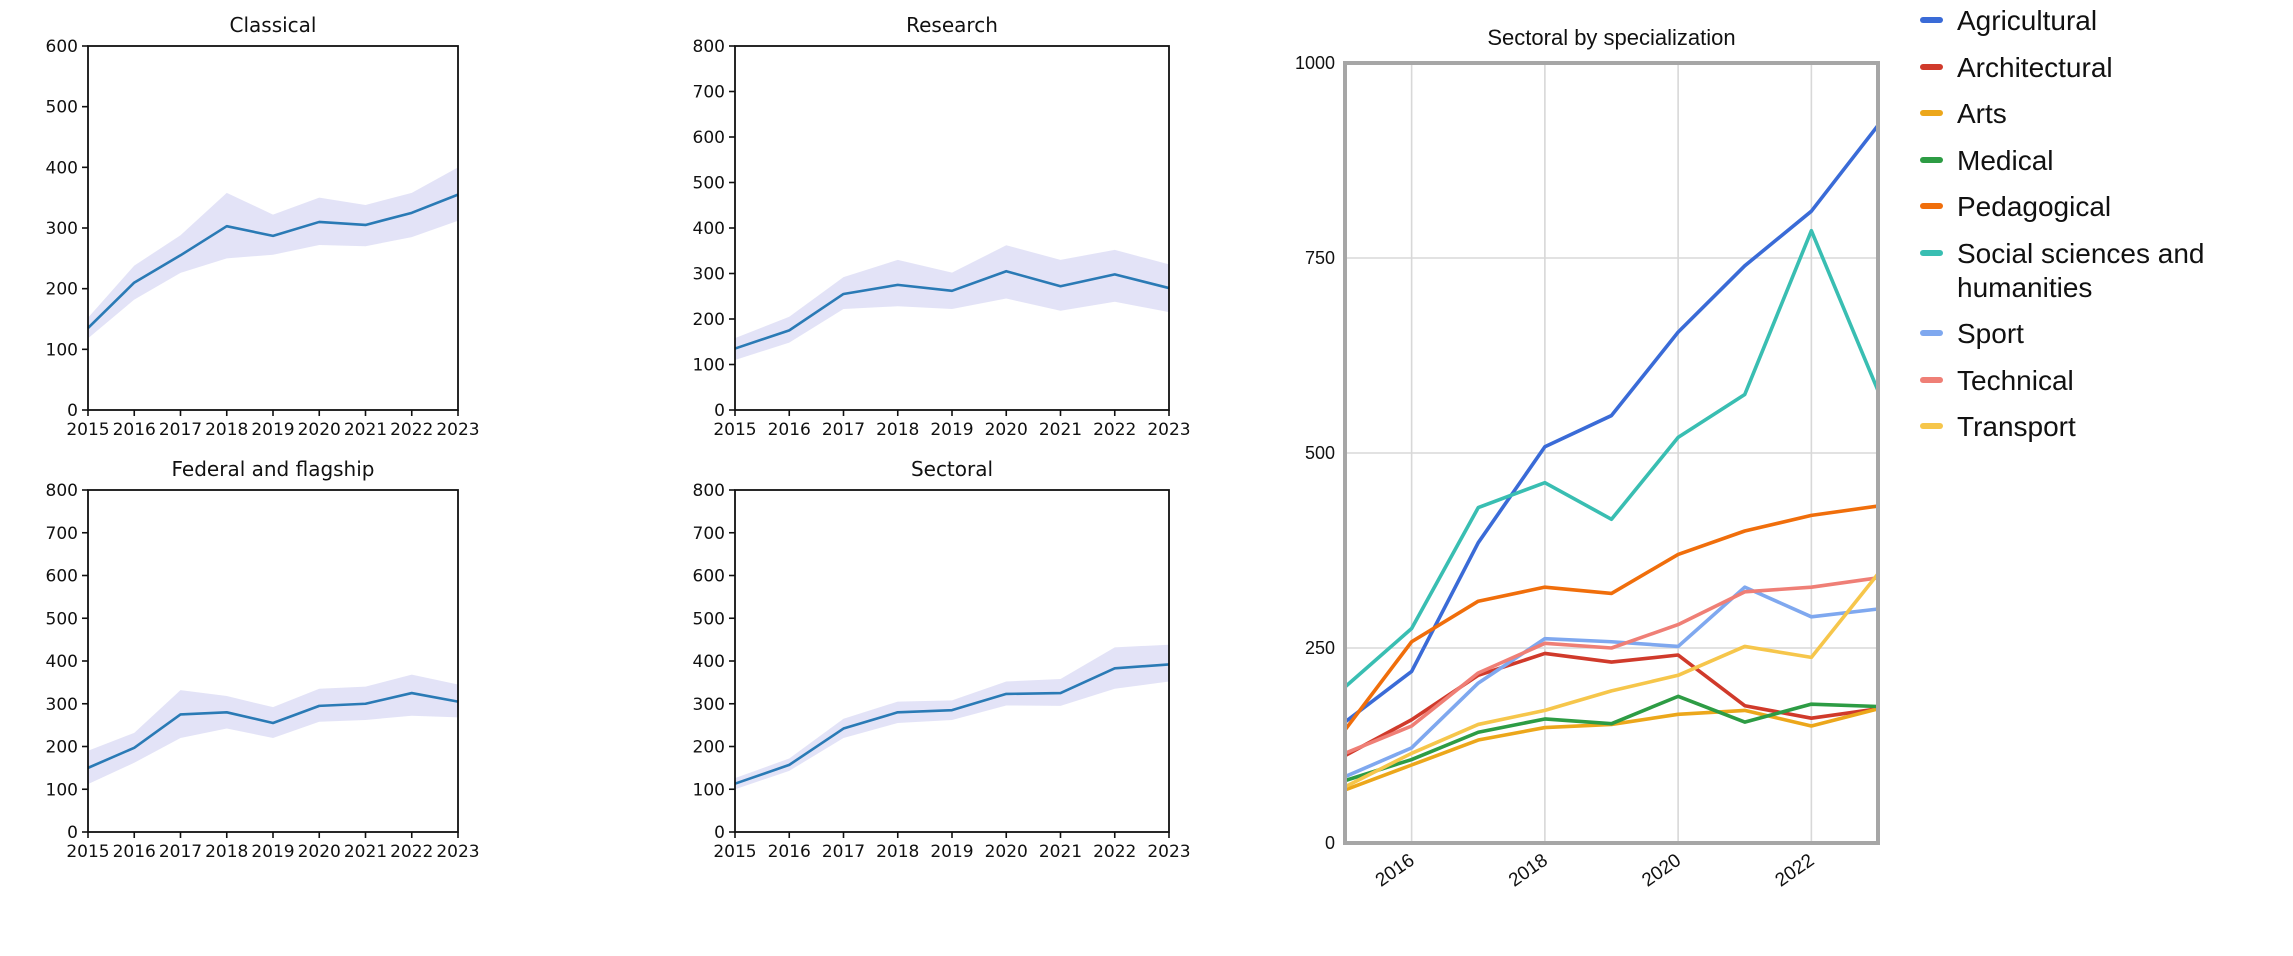 The image size is (2293, 956). Describe the element at coordinates (2035, 67) in the screenshot. I see `legend-label: Architectural` at that location.